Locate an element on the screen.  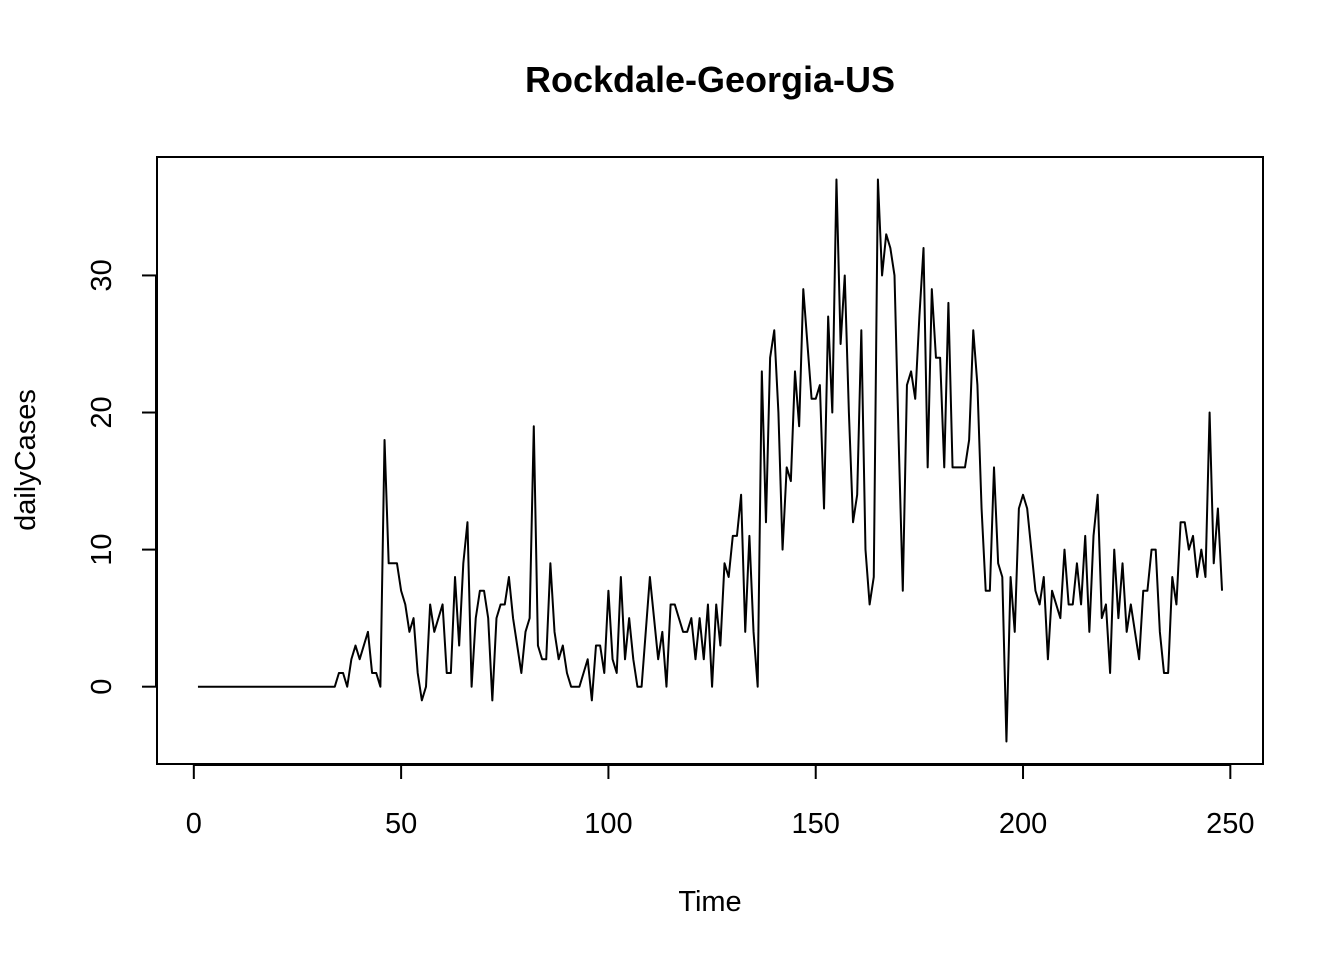
y-axis: 0 10 20 30 is located at coordinates (121, 477).